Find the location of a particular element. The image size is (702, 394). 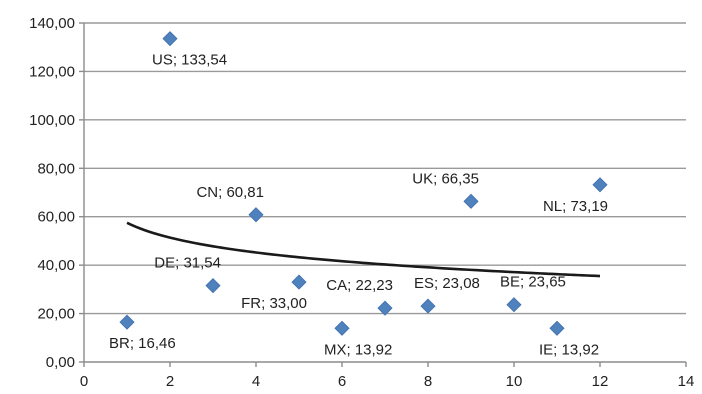

y-tick-label: 20,00 is located at coordinates (56, 314).